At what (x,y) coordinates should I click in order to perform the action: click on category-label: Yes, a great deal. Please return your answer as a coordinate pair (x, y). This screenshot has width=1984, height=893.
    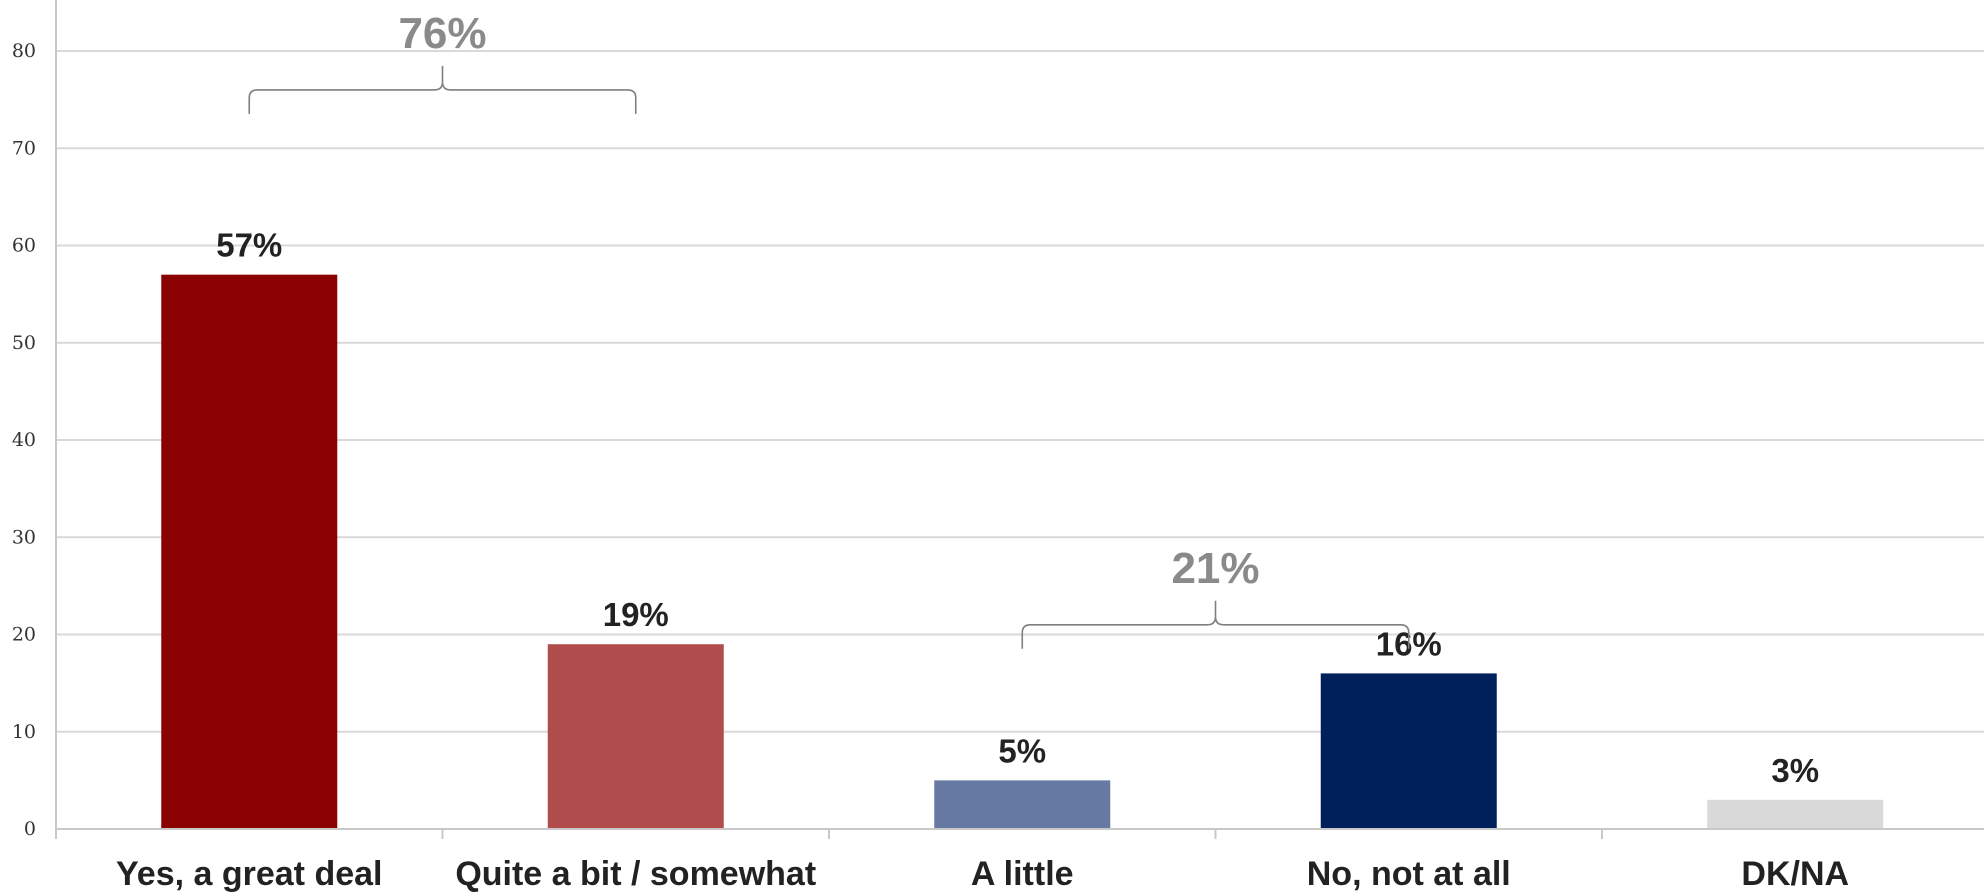
    Looking at the image, I should click on (249, 874).